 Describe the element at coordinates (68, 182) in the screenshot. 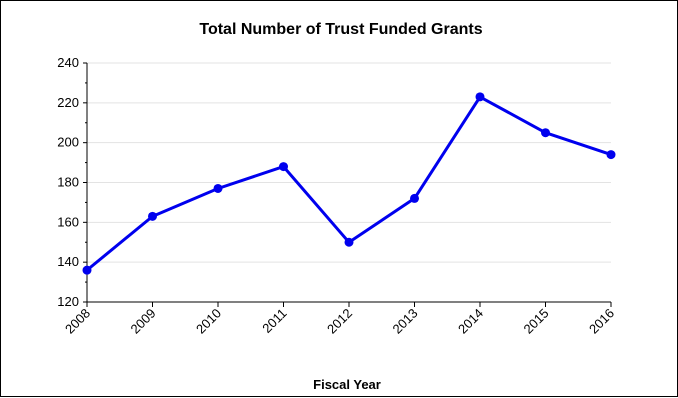

I see `y-tick-label: 180` at that location.